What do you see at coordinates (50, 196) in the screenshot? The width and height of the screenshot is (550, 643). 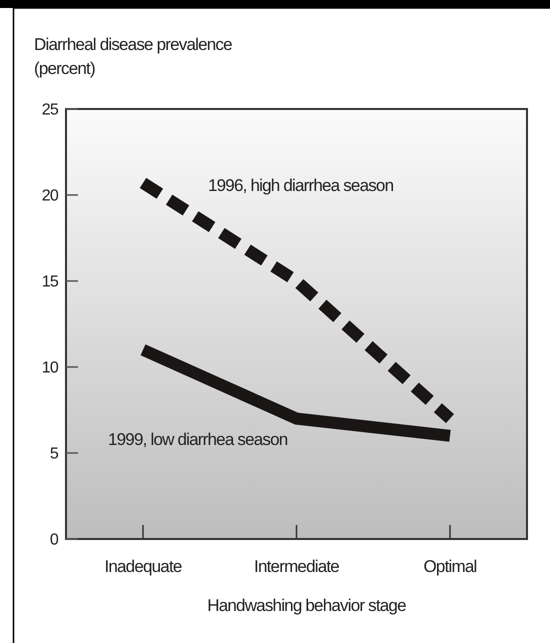 I see `y-tick-label: 20` at bounding box center [50, 196].